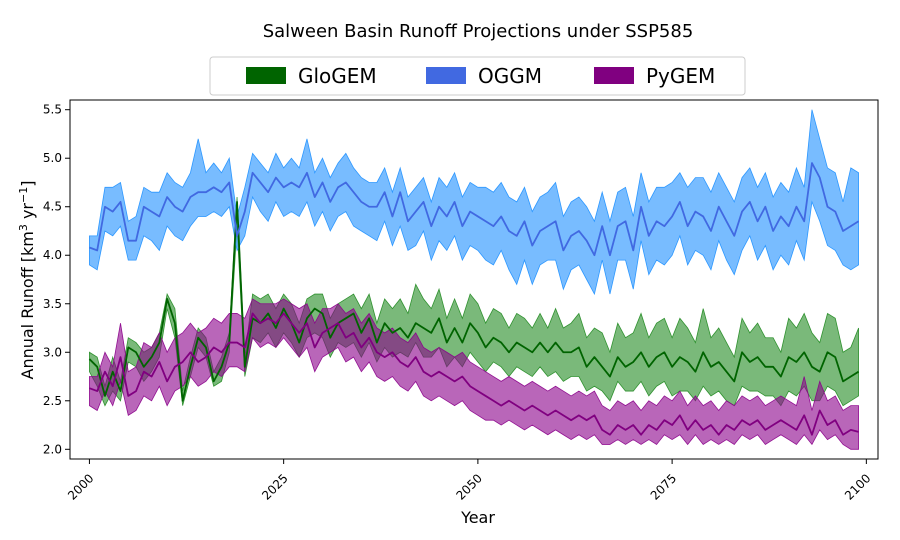 The width and height of the screenshot is (900, 540). Describe the element at coordinates (614, 75) in the screenshot. I see `legend-swatch-pygem` at that location.